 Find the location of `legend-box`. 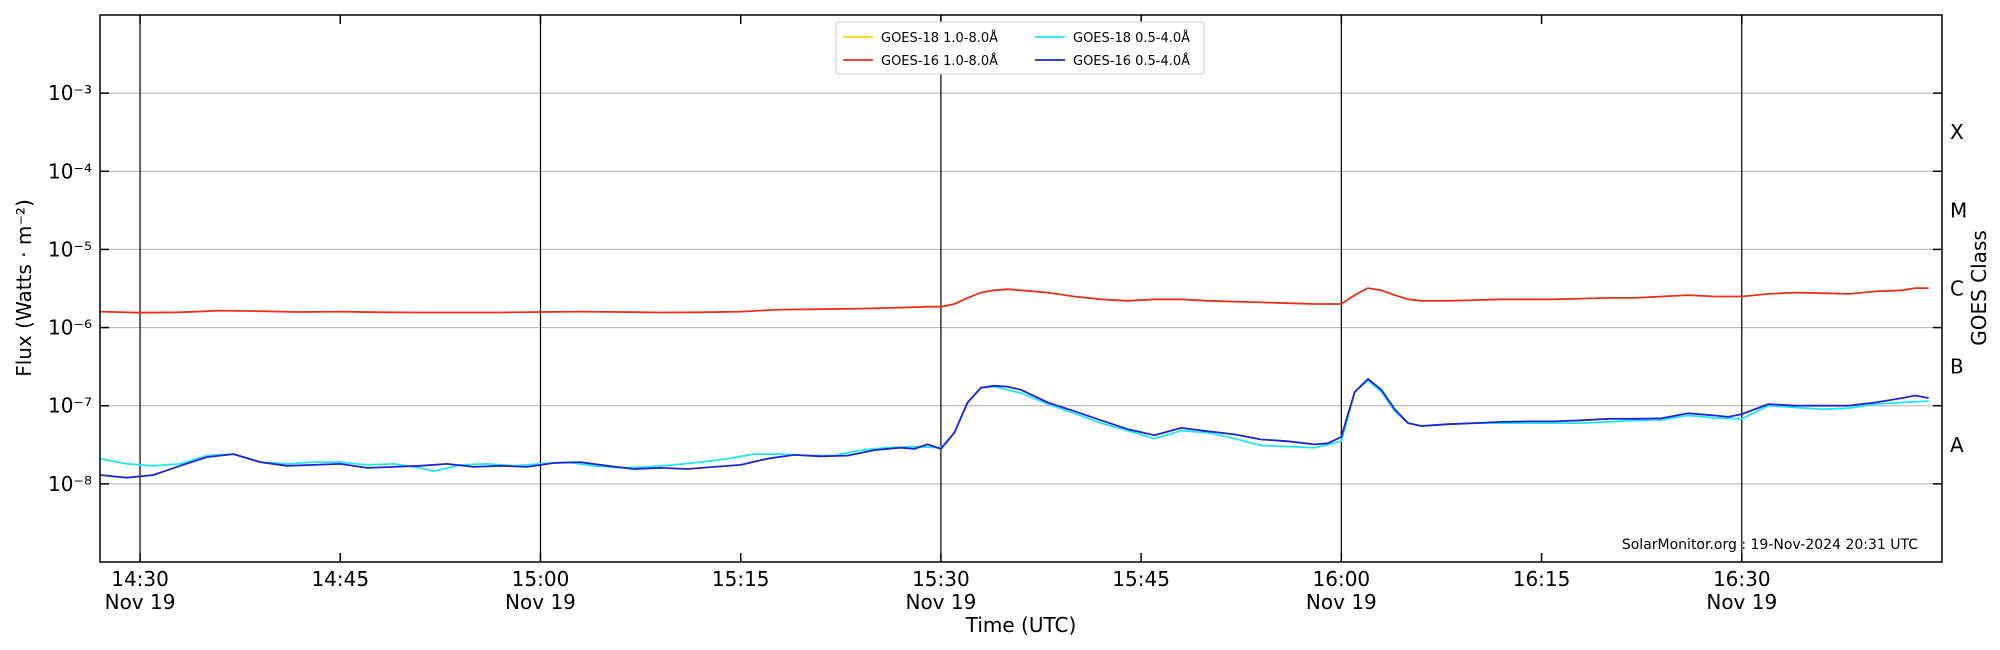

legend-box is located at coordinates (1020, 48).